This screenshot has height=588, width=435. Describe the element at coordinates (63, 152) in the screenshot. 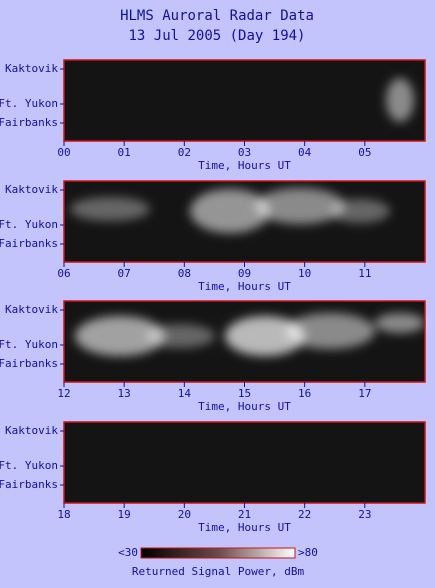

I see `x-tick-label: 00` at that location.